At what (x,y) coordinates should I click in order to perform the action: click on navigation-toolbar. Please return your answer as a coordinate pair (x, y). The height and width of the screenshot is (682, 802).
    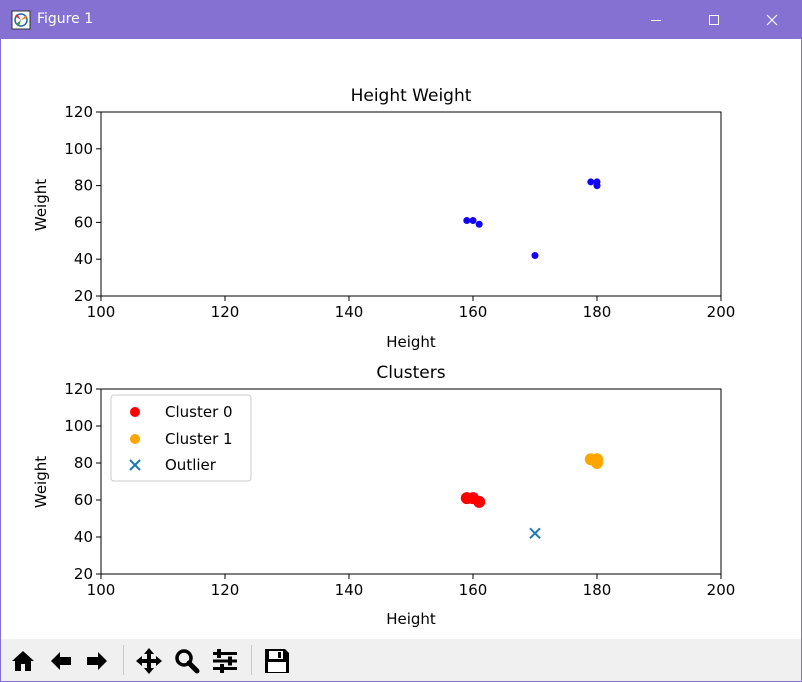
    Looking at the image, I should click on (401, 660).